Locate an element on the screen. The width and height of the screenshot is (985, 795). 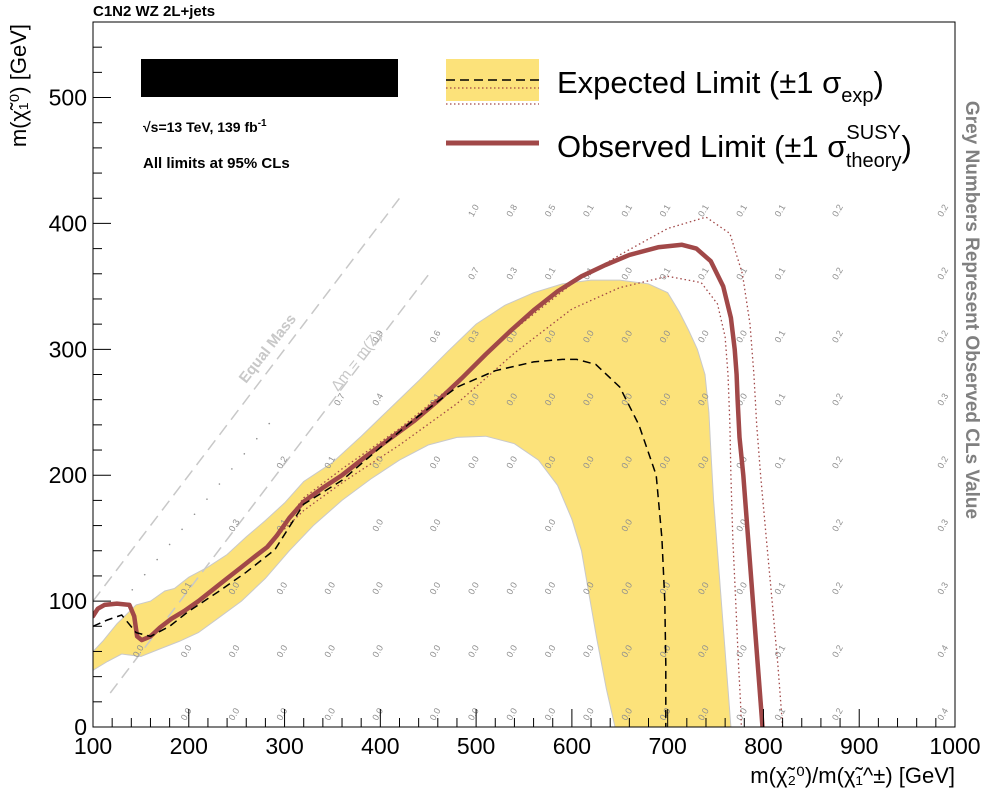
y-axis-title: m(χ̃₁⁰) [GeV] is located at coordinates (18, 85).